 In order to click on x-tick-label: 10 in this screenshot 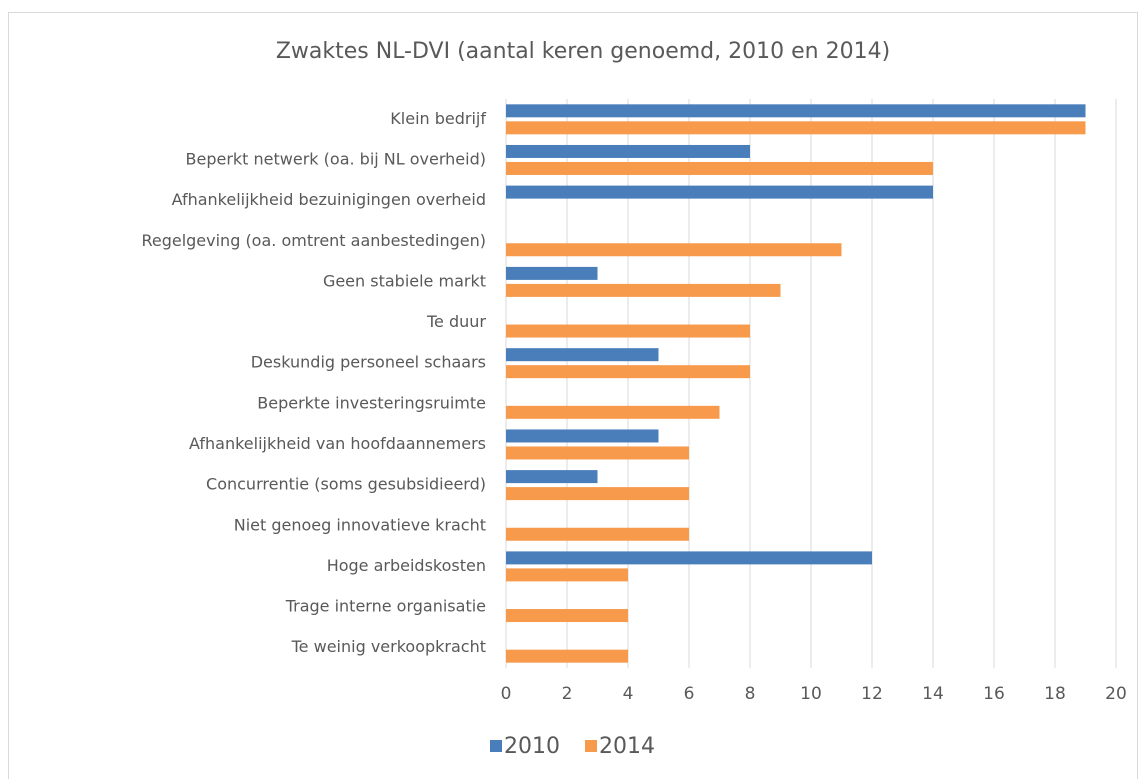, I will do `click(811, 694)`.